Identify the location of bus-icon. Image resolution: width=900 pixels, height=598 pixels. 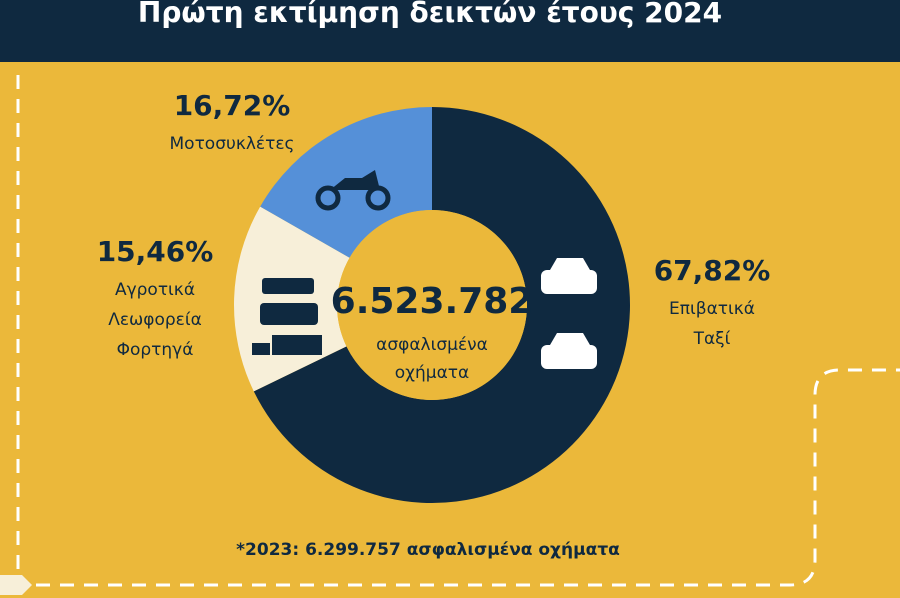
(289, 314).